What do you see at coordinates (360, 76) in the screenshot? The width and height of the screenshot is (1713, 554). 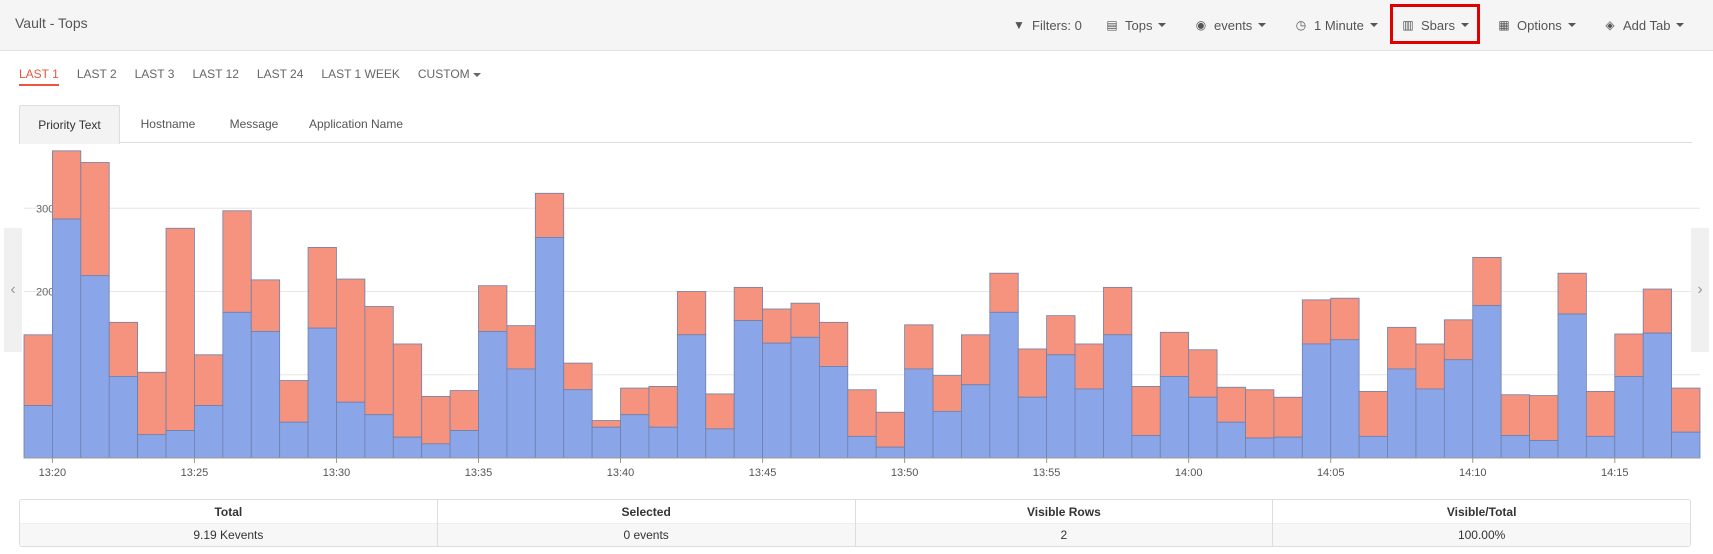 I see `range-last-1-week: LAST 1 WEEK` at bounding box center [360, 76].